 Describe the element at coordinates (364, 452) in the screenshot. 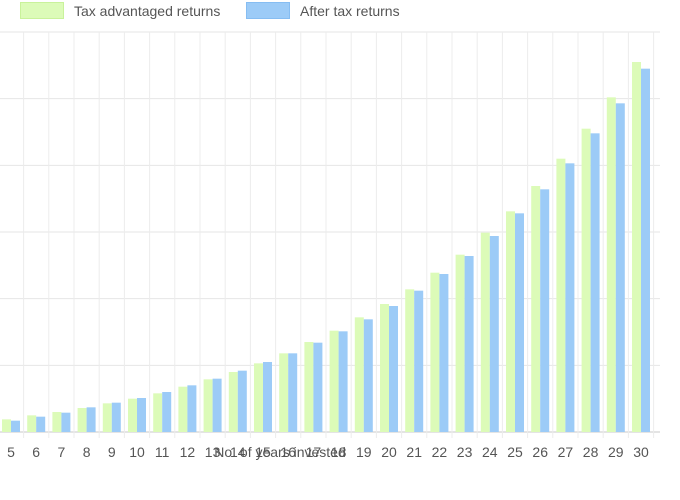

I see `x-tick-label-19: 19` at that location.